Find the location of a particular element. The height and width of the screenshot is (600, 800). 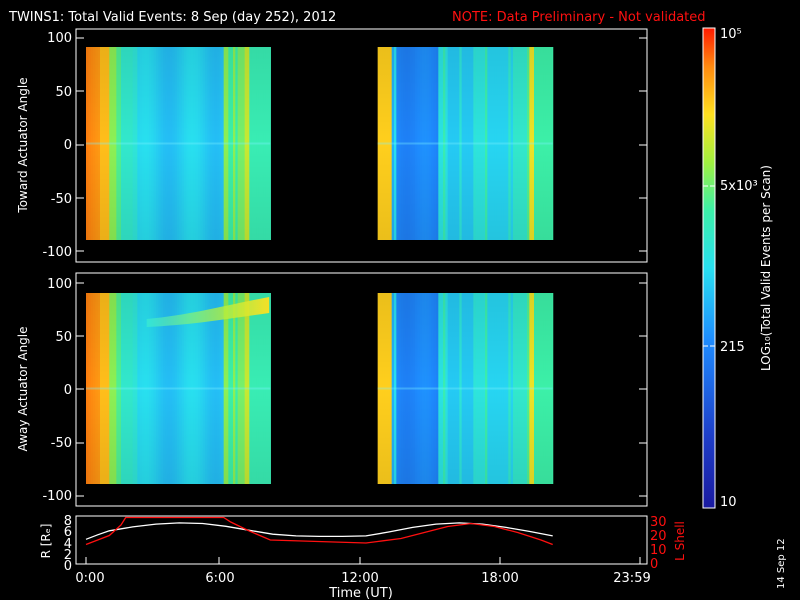

bottom-right-ytick: 0 is located at coordinates (654, 564).